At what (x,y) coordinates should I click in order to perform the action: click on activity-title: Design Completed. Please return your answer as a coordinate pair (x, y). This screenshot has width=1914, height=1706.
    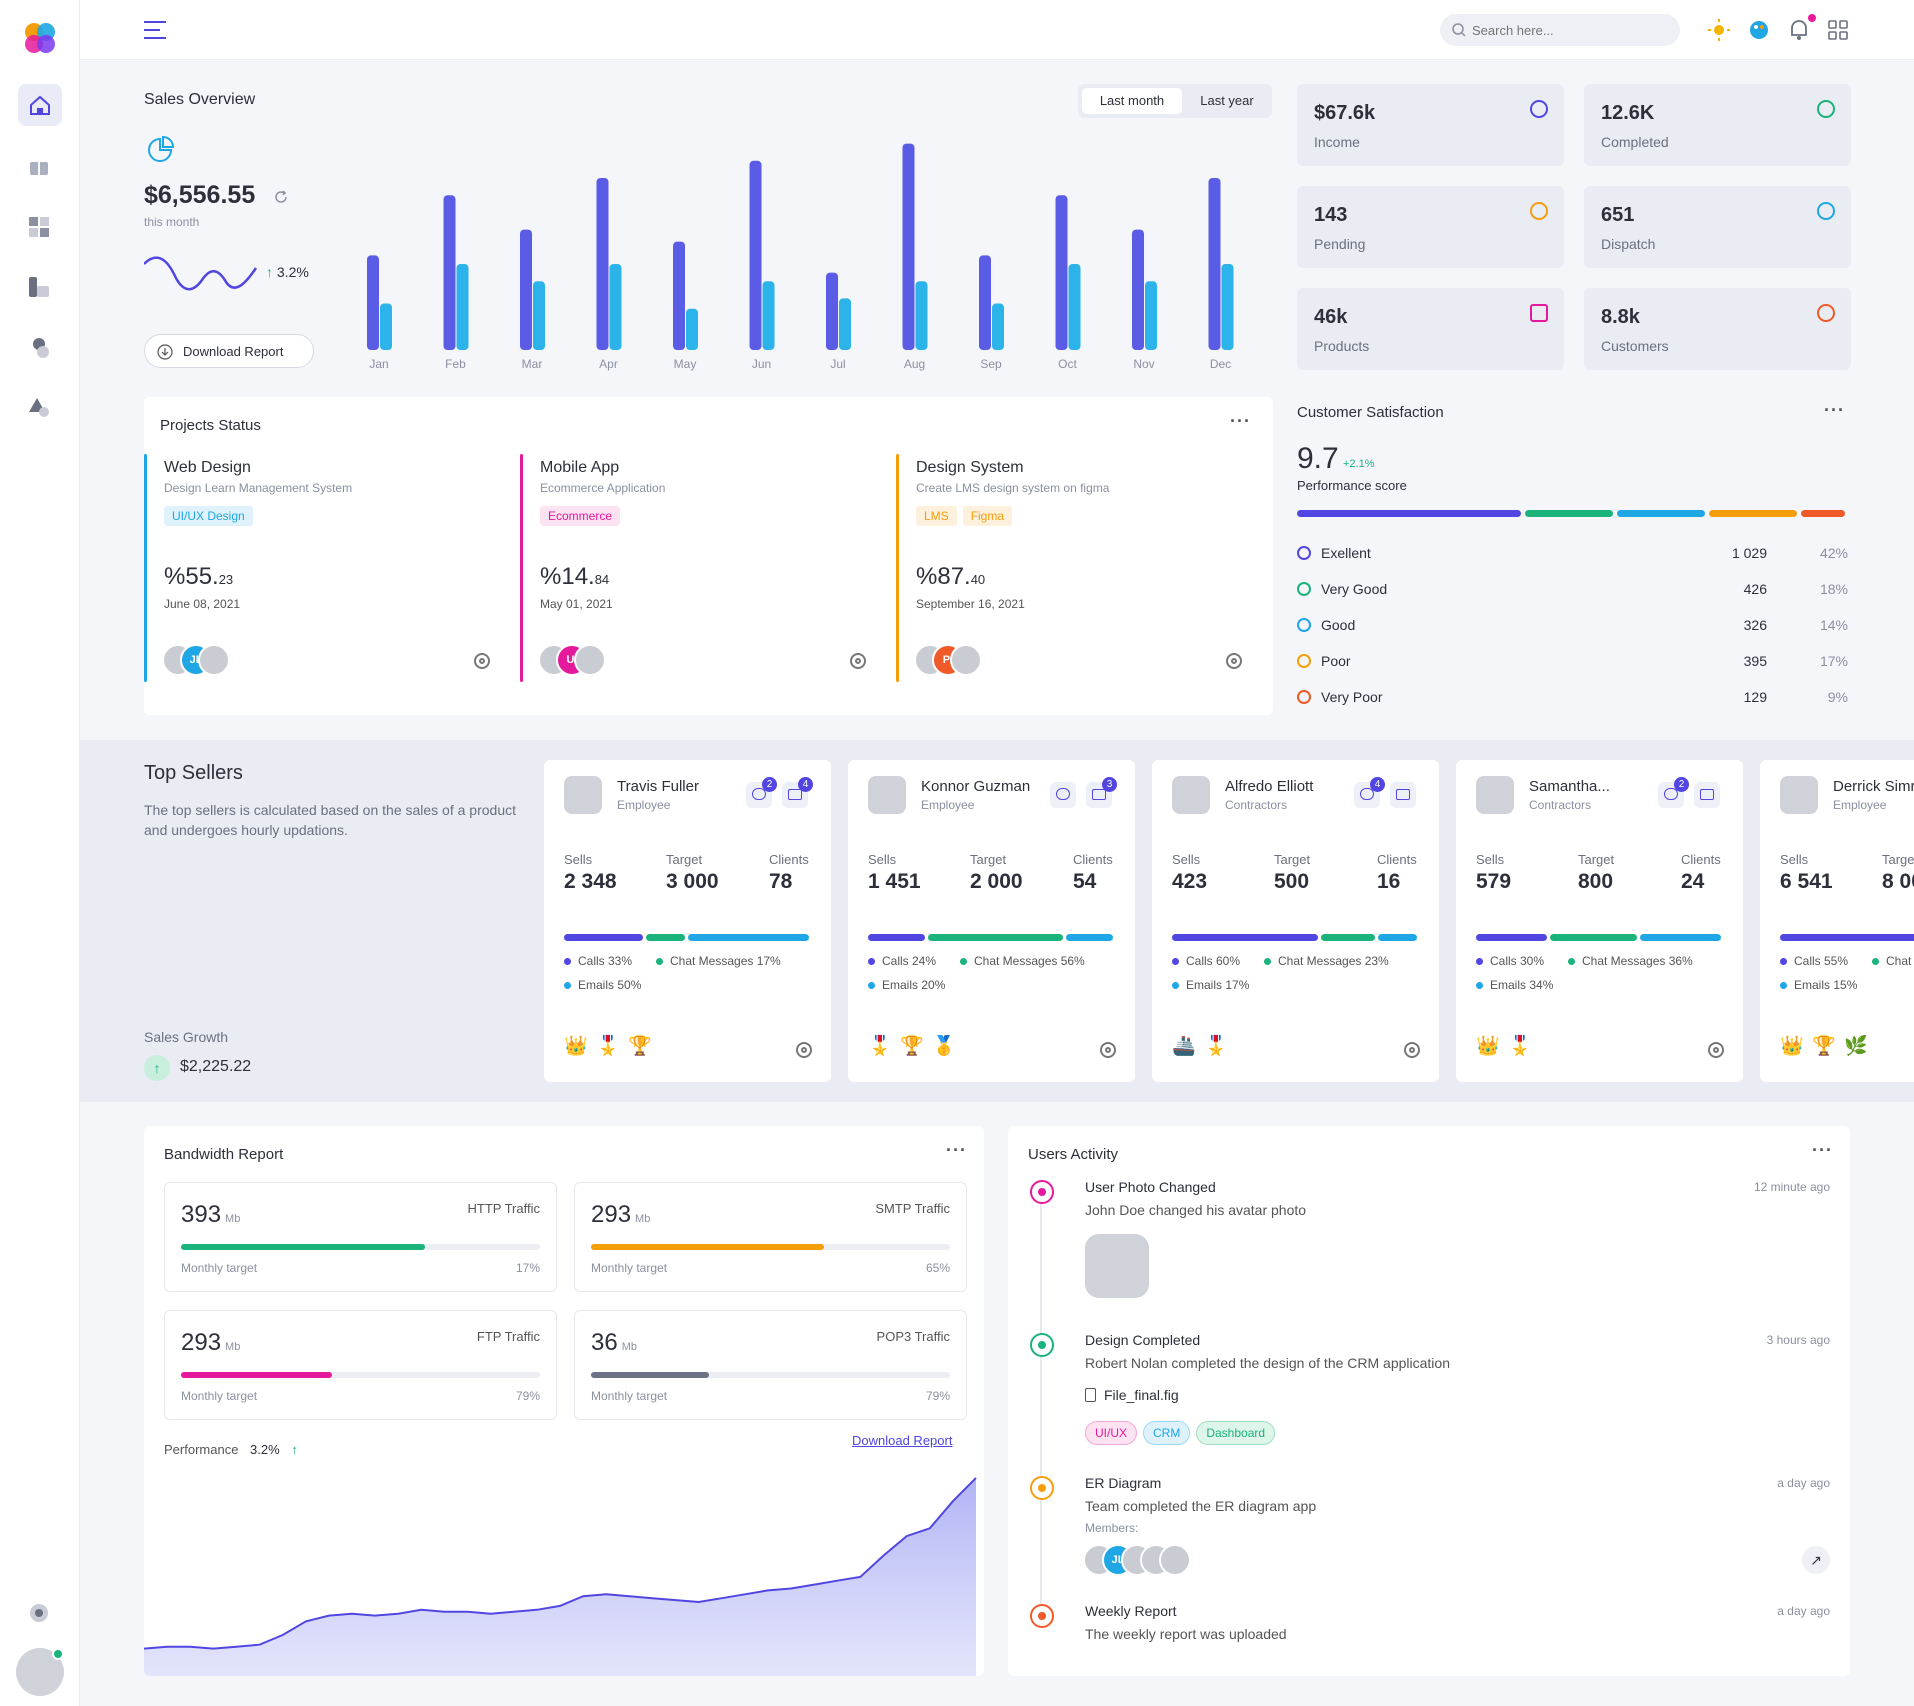
    Looking at the image, I should click on (1143, 1340).